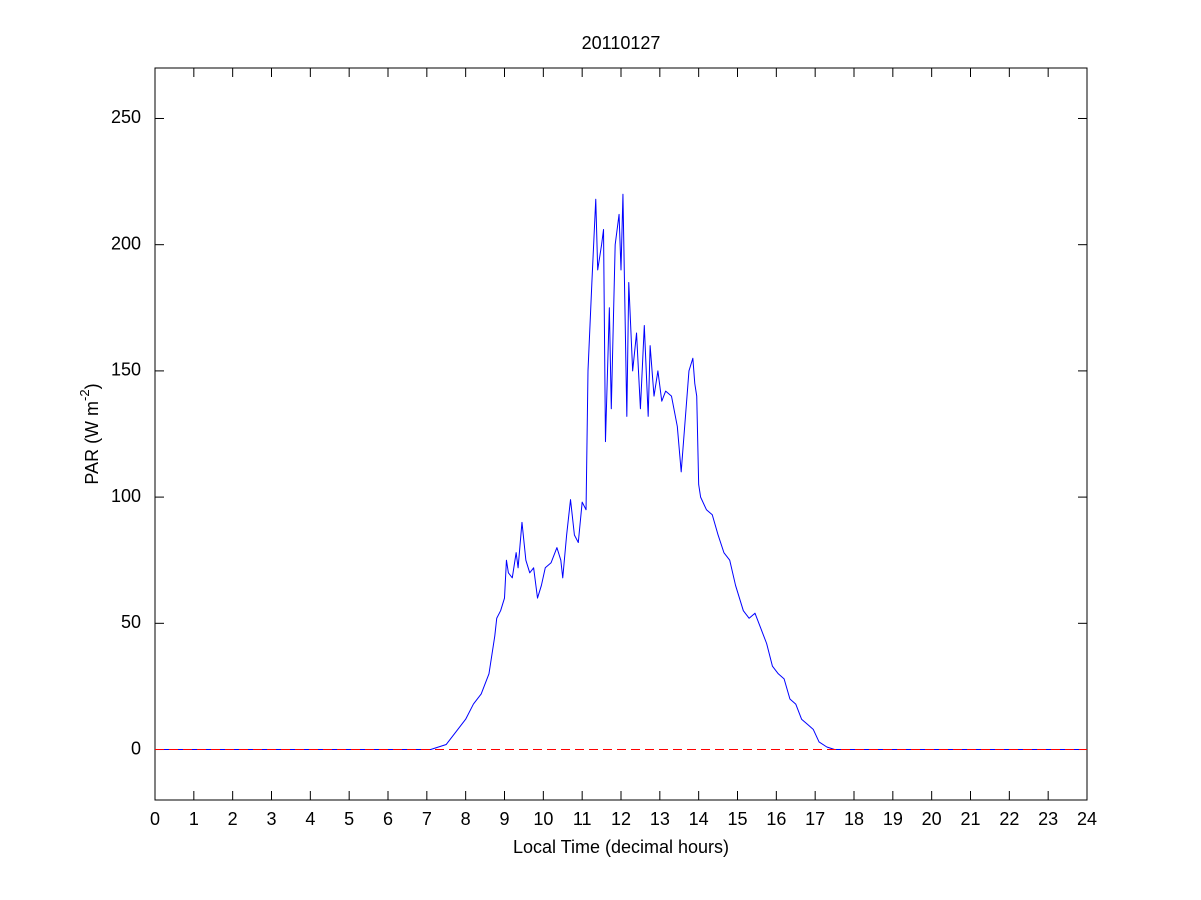 The width and height of the screenshot is (1201, 900). What do you see at coordinates (233, 819) in the screenshot?
I see `x-tick-label: 2` at bounding box center [233, 819].